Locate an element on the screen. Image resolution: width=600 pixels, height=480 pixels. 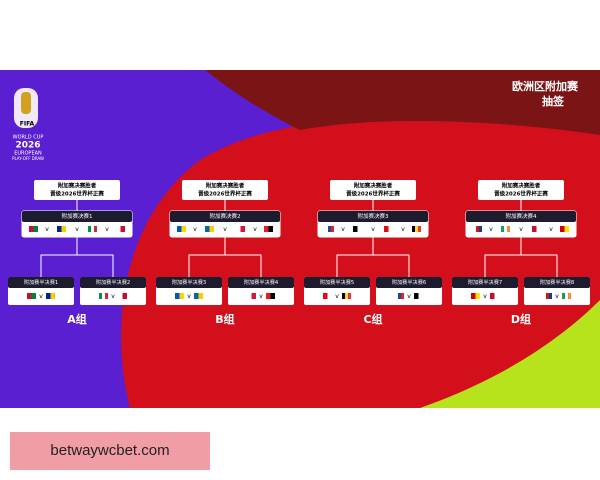
trophy is located at coordinates (26, 103).